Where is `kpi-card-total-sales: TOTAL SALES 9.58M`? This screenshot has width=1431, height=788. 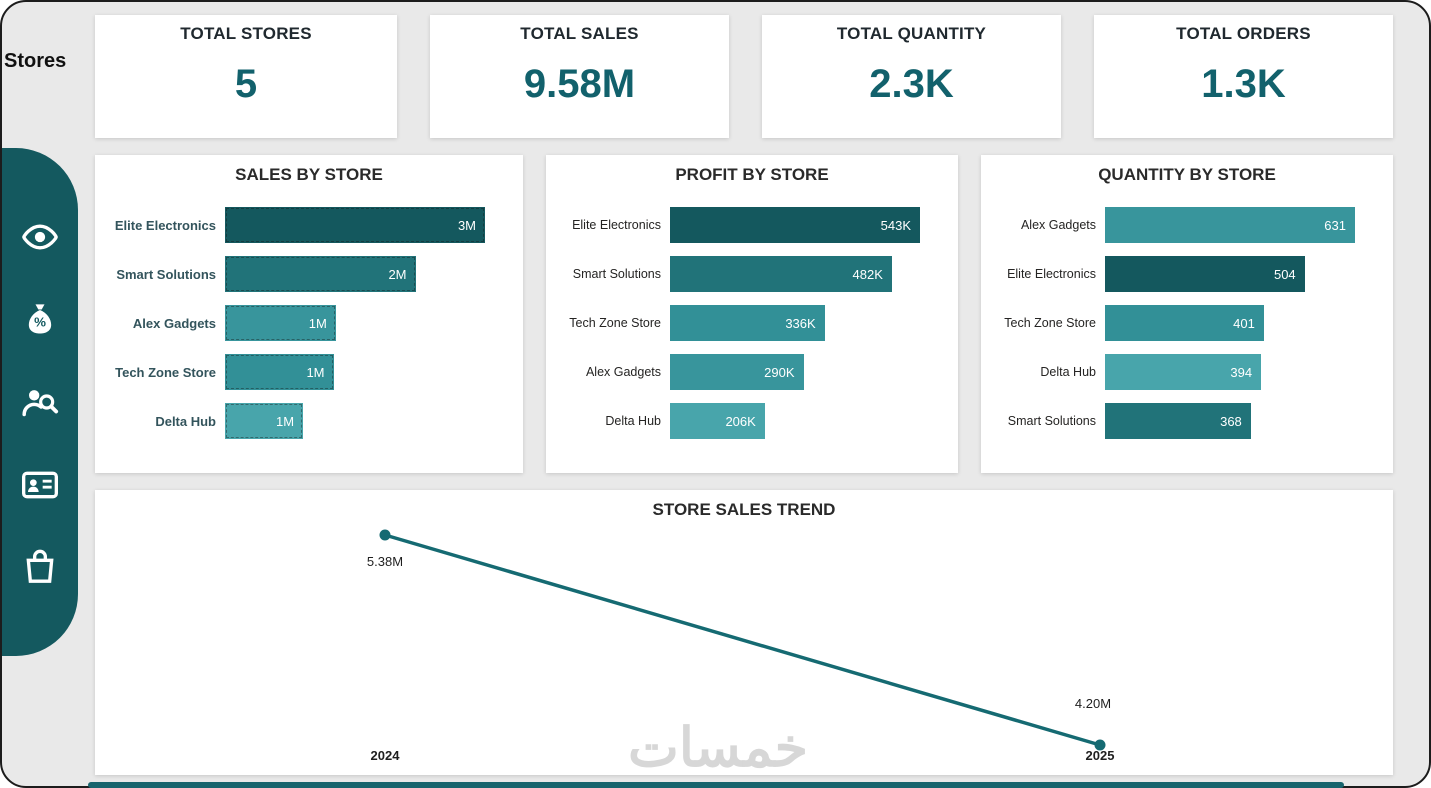 kpi-card-total-sales: TOTAL SALES 9.58M is located at coordinates (579, 76).